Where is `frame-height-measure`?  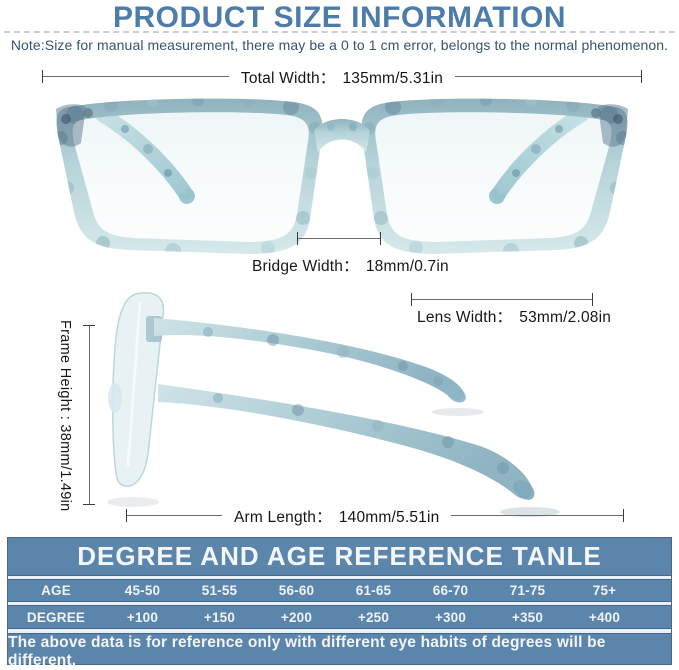
frame-height-measure is located at coordinates (89, 415).